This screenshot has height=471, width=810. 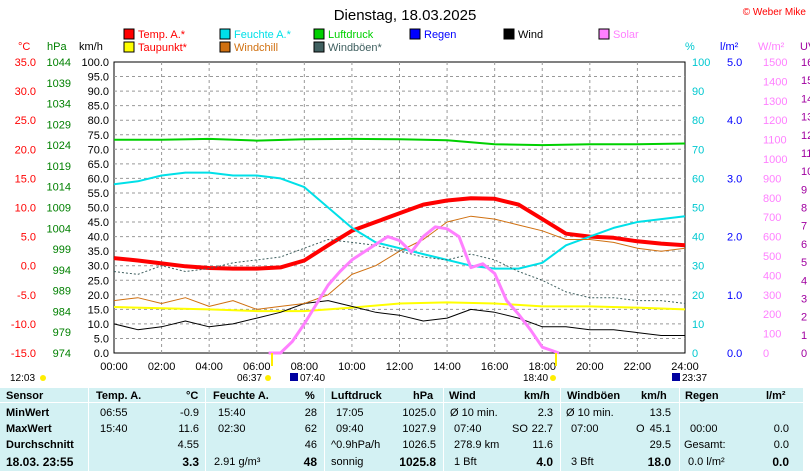 I want to click on temp-axis-tick: -5.0, so click(x=26, y=296).